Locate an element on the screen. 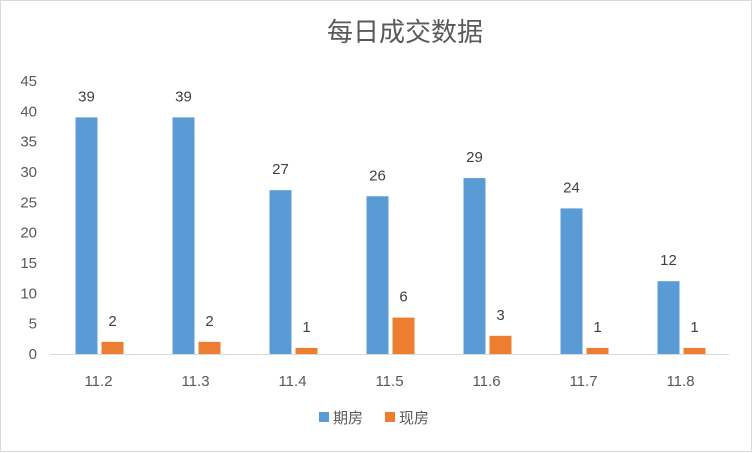  data-label-series-1: 24 is located at coordinates (571, 187).